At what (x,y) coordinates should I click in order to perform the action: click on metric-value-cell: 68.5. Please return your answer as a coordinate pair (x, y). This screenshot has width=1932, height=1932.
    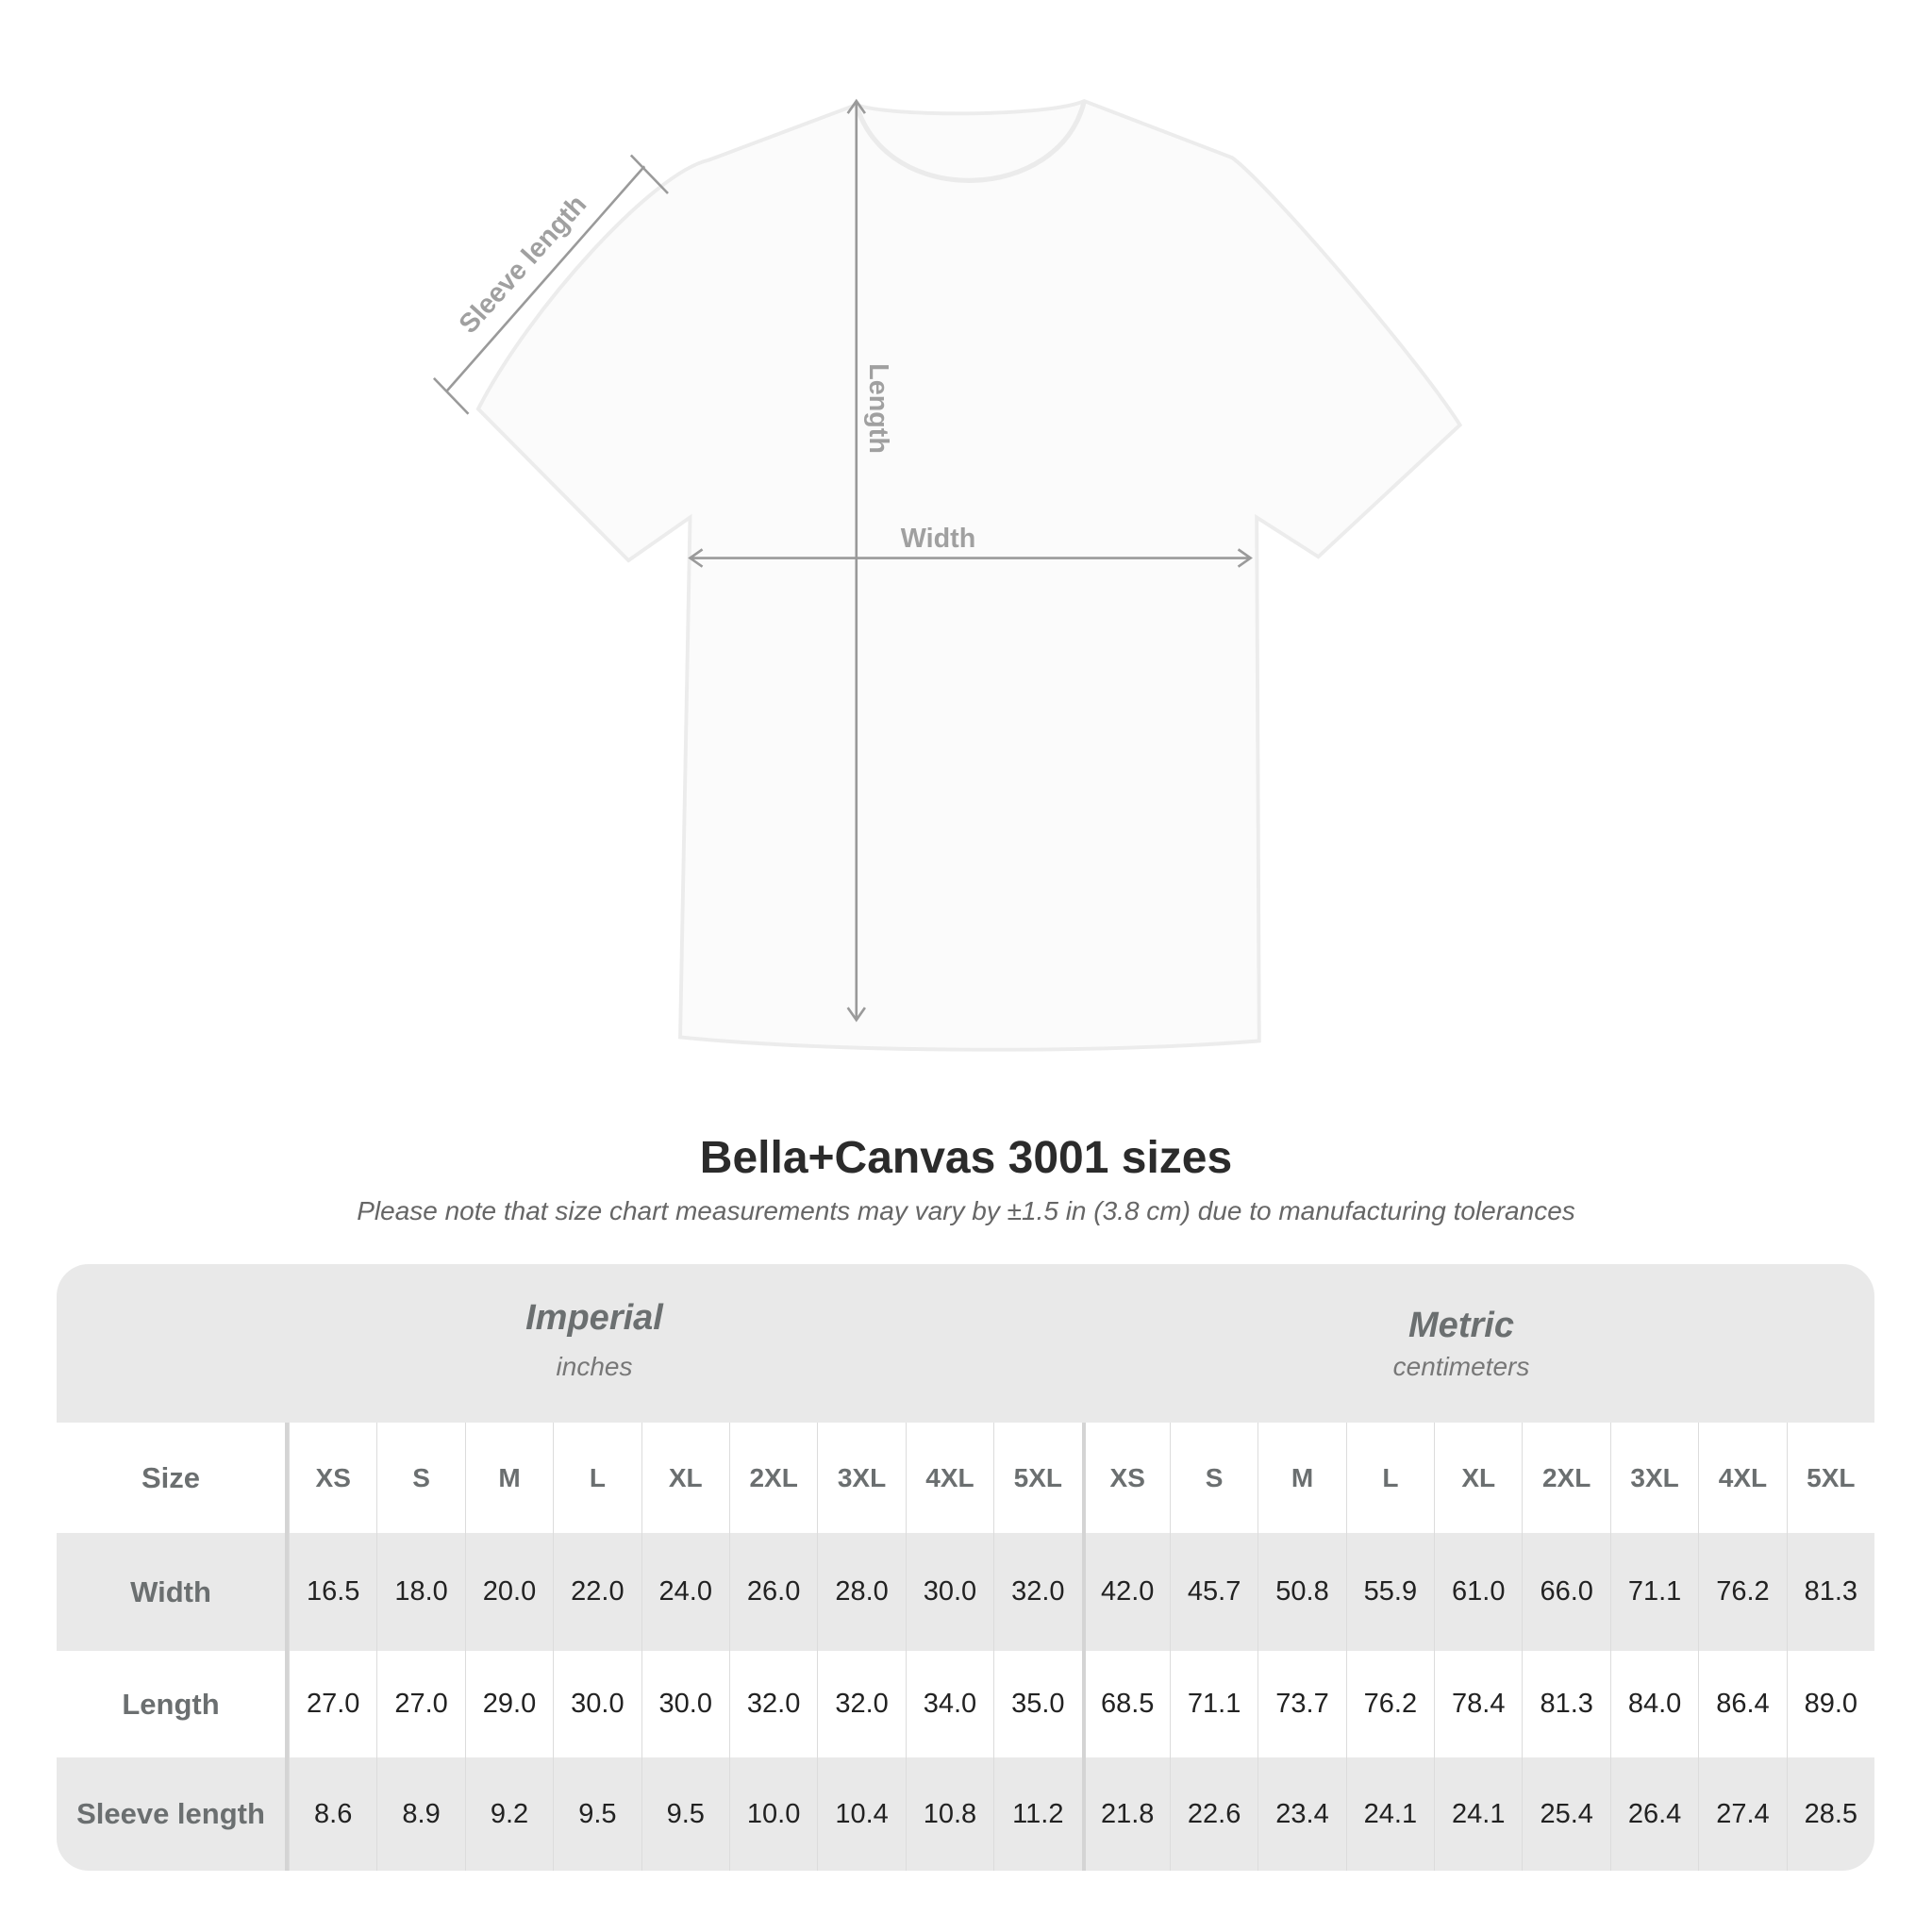
    Looking at the image, I should click on (1125, 1704).